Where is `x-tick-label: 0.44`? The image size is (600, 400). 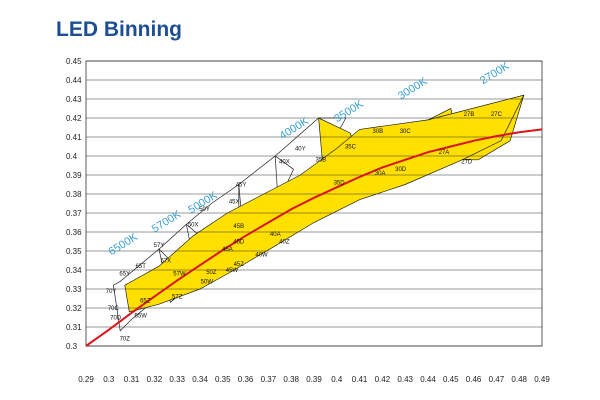 x-tick-label: 0.44 is located at coordinates (428, 379).